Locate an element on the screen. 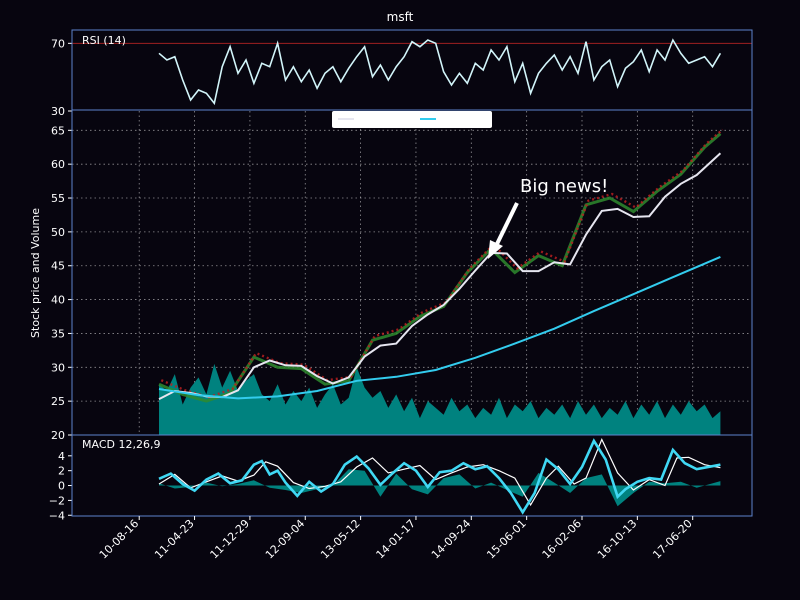  price-ytick-tick-label: 60 is located at coordinates (58, 164).